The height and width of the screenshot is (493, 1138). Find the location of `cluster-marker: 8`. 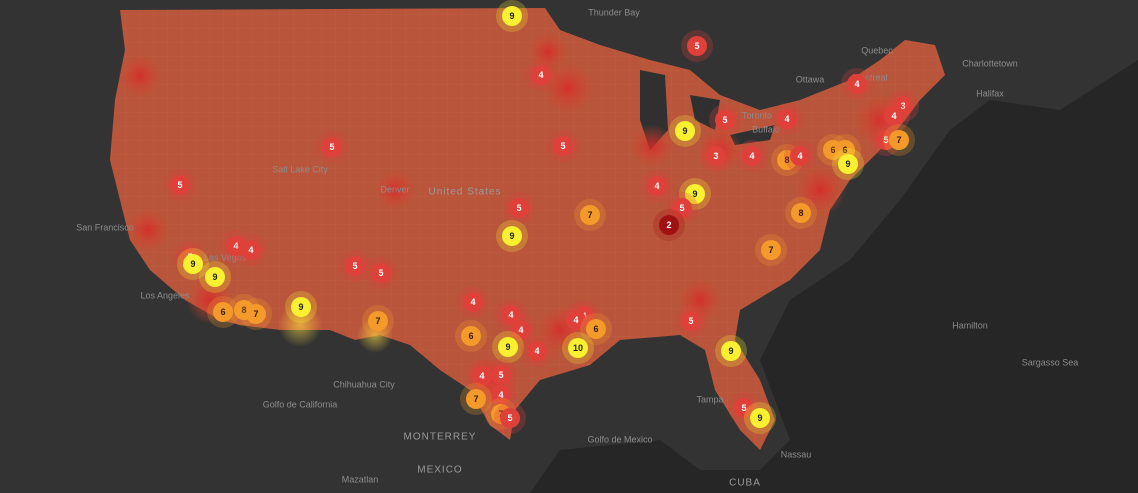

cluster-marker: 8 is located at coordinates (801, 213).